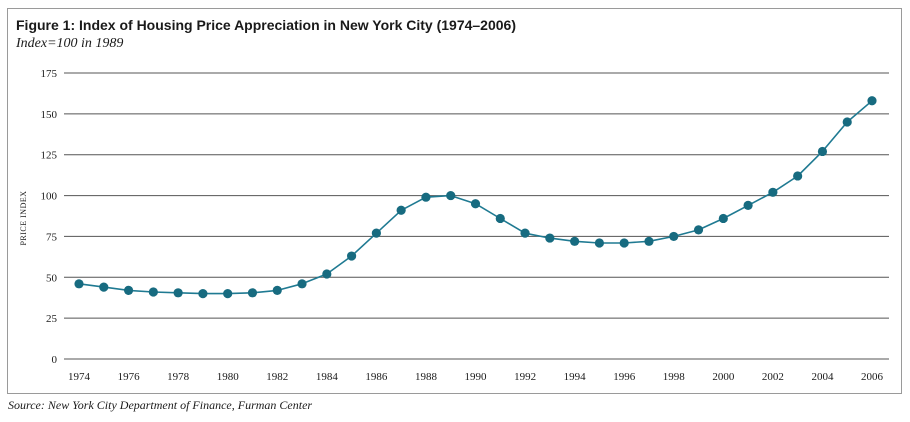  Describe the element at coordinates (624, 377) in the screenshot. I see `x-tick-label: 1996` at that location.